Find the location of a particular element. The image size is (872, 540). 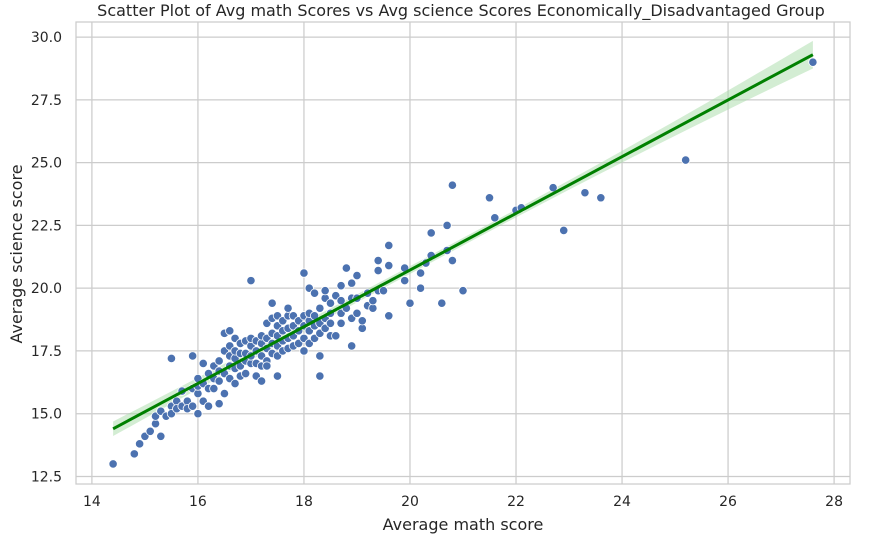

x-axis-ticks: 14 16 18 20 22 24 26 28 is located at coordinates (463, 502).